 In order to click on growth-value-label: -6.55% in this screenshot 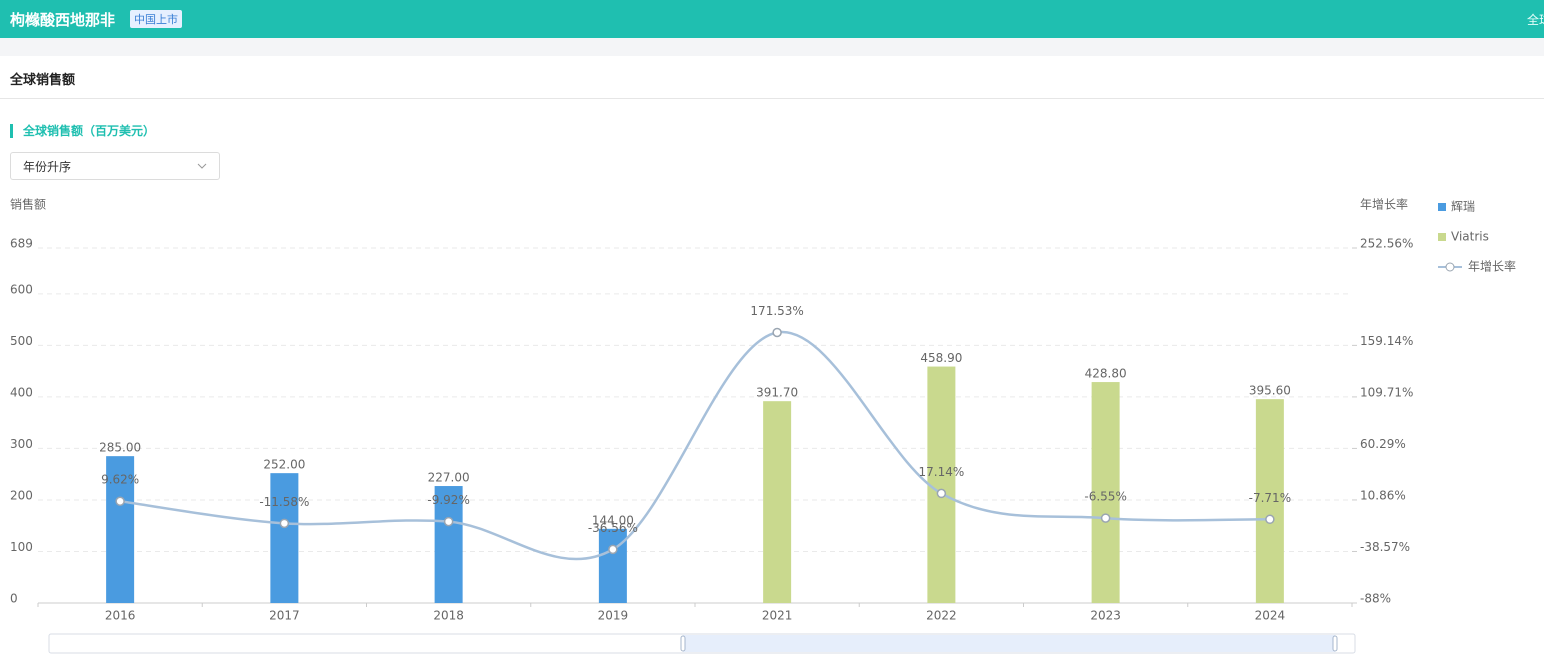, I will do `click(1105, 497)`.